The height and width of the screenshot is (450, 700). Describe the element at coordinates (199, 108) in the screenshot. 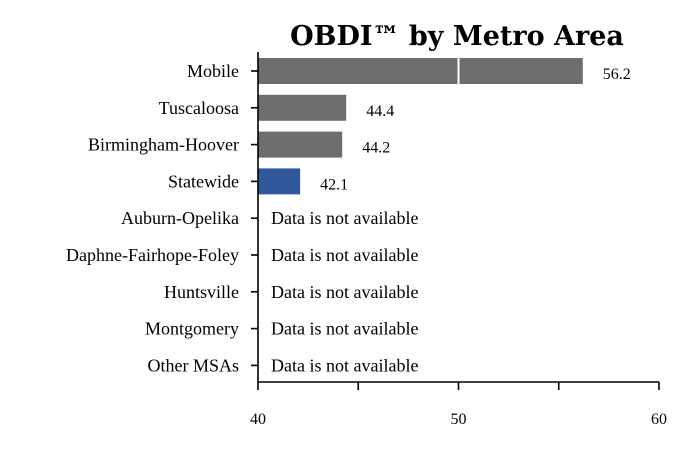

I see `category-label-tuscaloosa: Tuscaloosa` at that location.